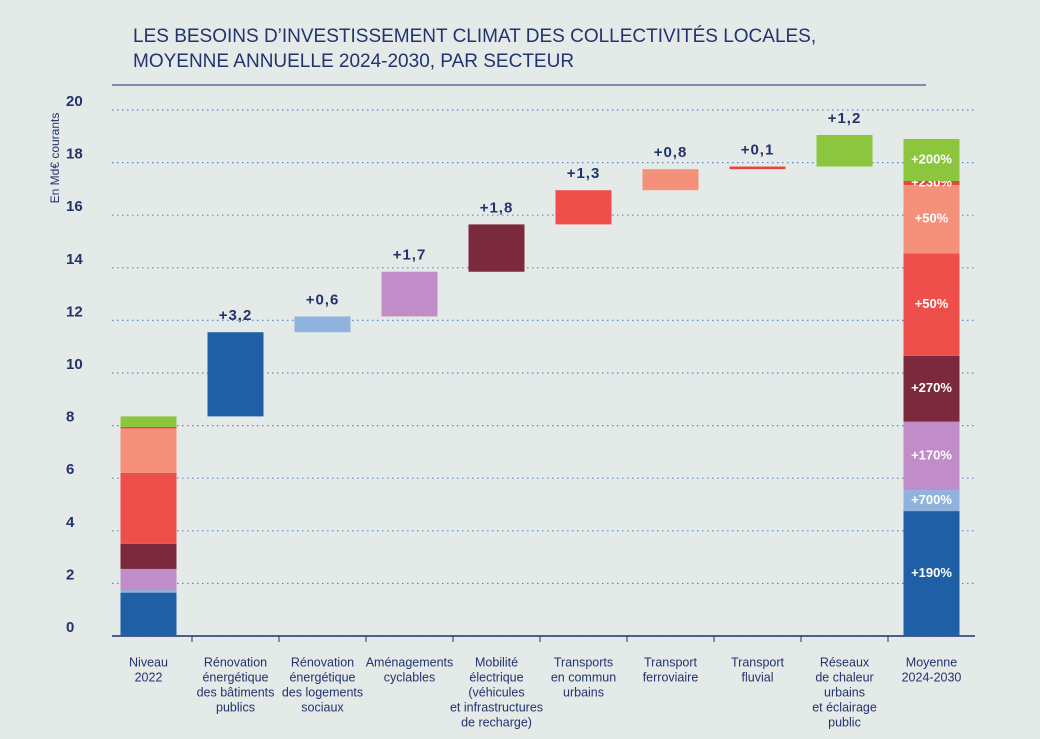 The image size is (1040, 739). I want to click on x-tick-label: cyclables, so click(409, 677).